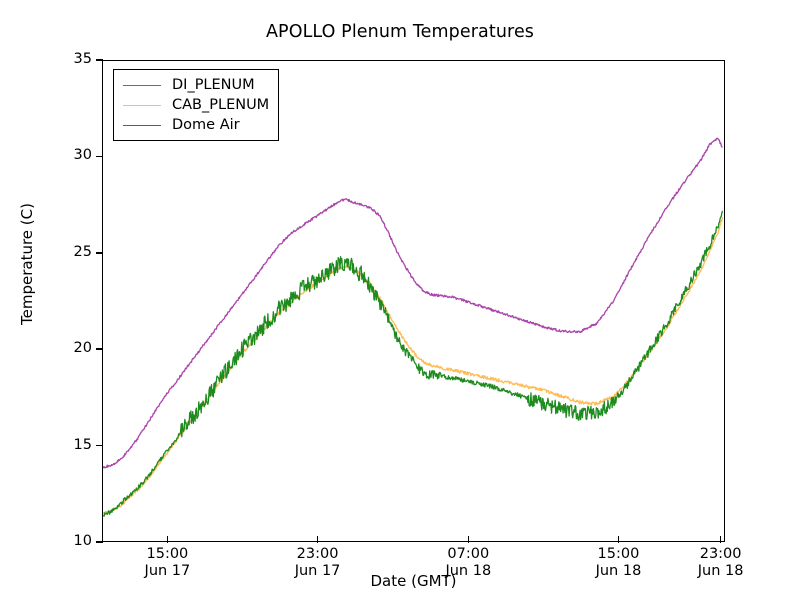 The height and width of the screenshot is (600, 800). Describe the element at coordinates (82, 251) in the screenshot. I see `y-tick-label: 25` at that location.